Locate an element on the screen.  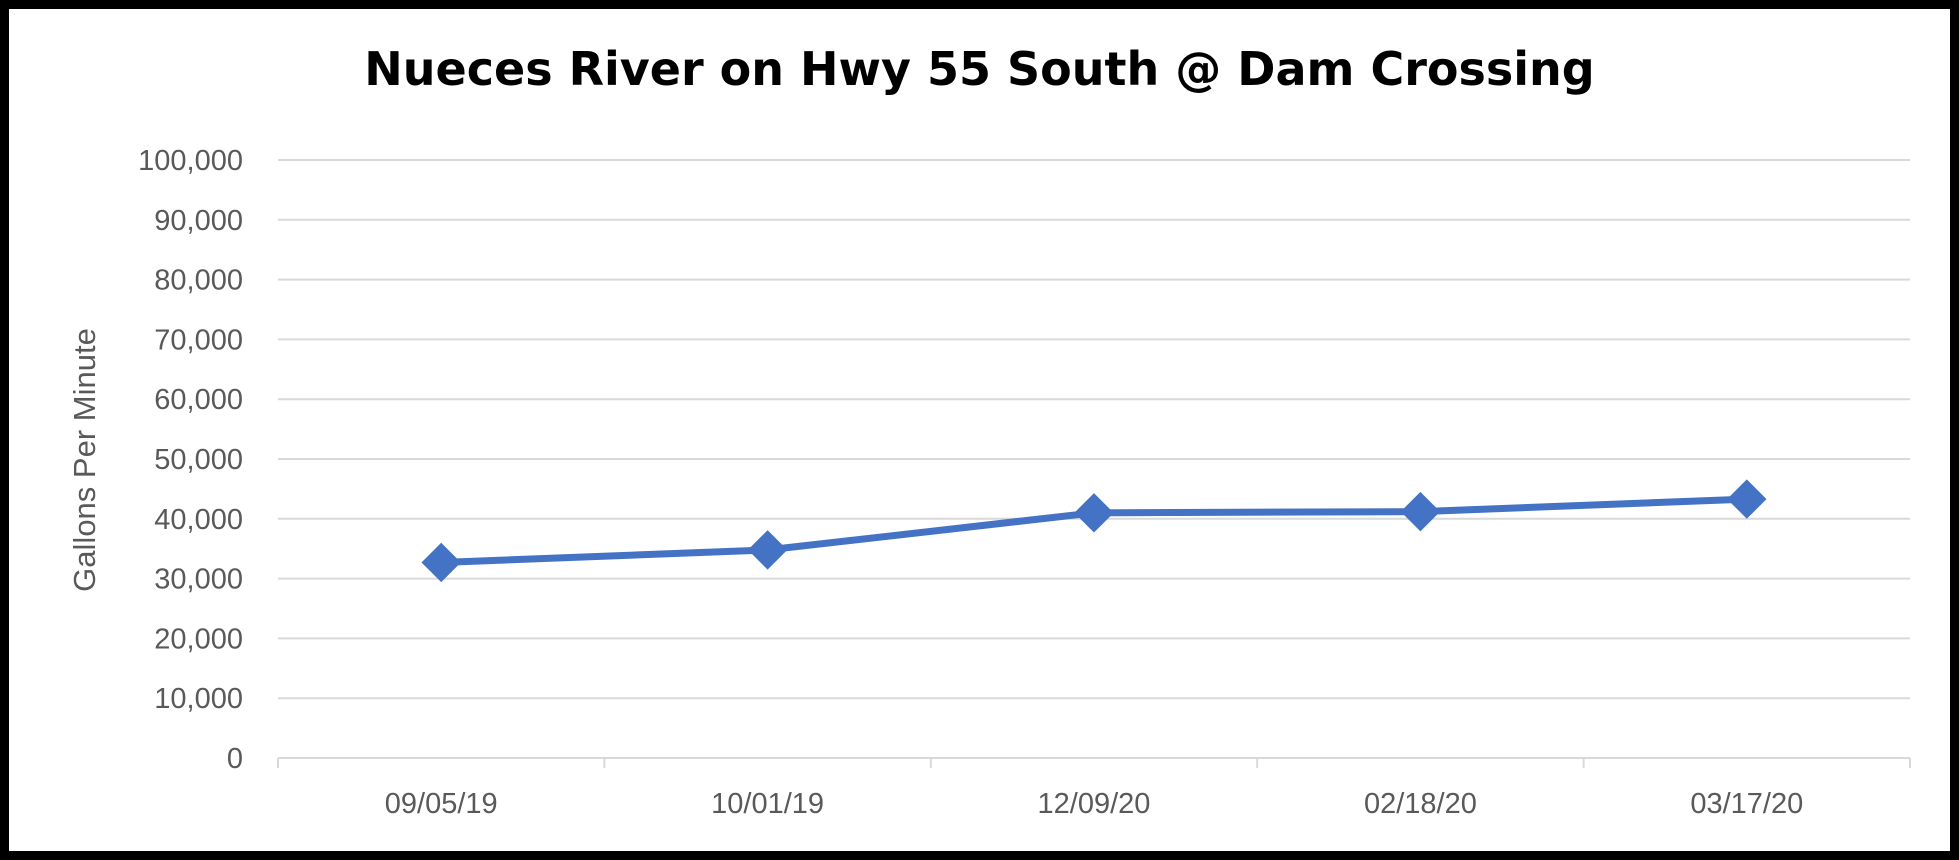
y-tick-label: 50,000 is located at coordinates (198, 460).